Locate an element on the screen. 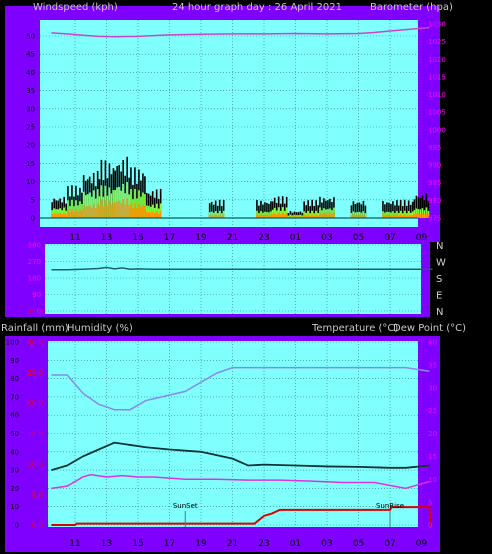  windspeed-tick-label: 20 is located at coordinates (30, 146).